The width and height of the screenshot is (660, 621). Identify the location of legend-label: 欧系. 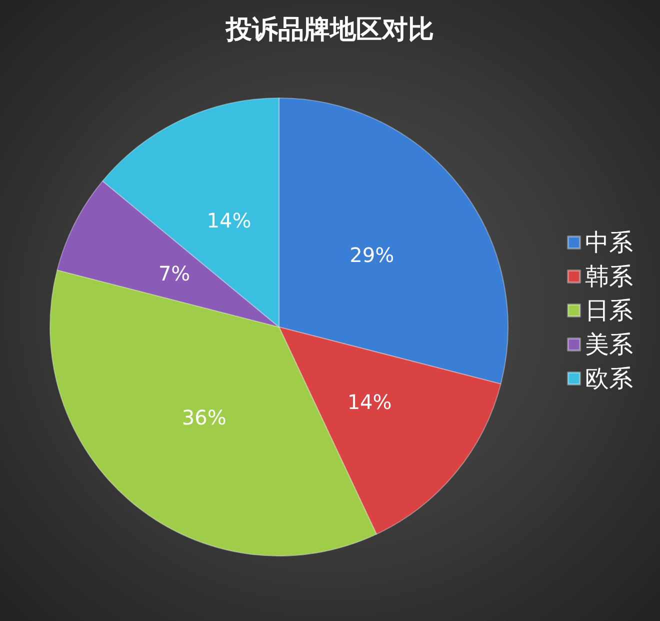
(609, 378).